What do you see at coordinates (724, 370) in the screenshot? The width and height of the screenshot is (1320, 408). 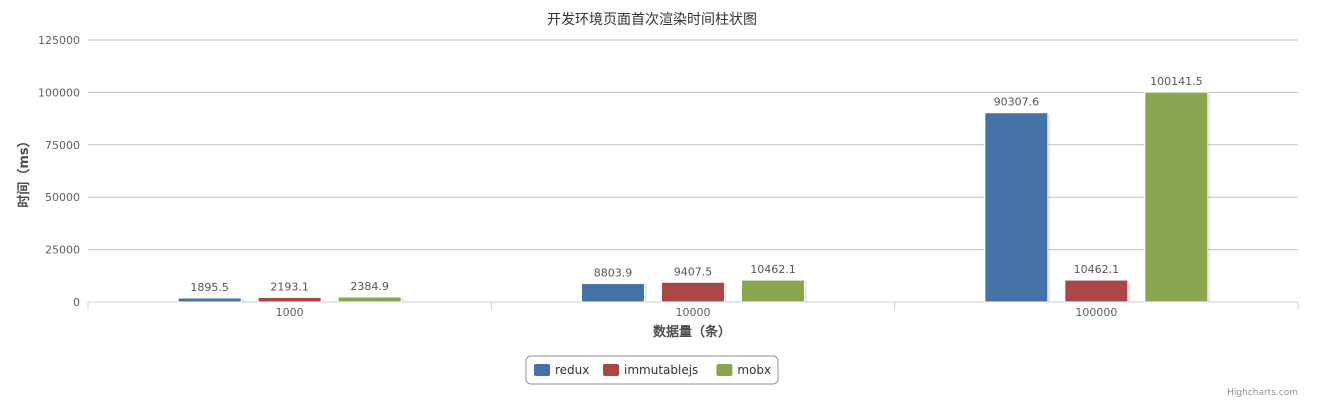 I see `legend-swatch-mobx` at bounding box center [724, 370].